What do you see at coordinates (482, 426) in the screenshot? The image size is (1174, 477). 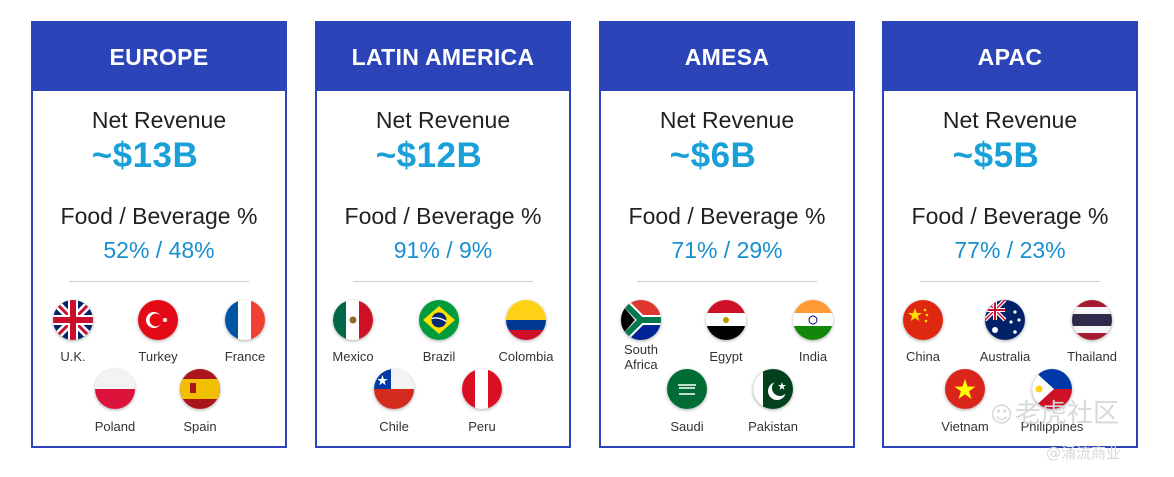 I see `country-name: Peru` at bounding box center [482, 426].